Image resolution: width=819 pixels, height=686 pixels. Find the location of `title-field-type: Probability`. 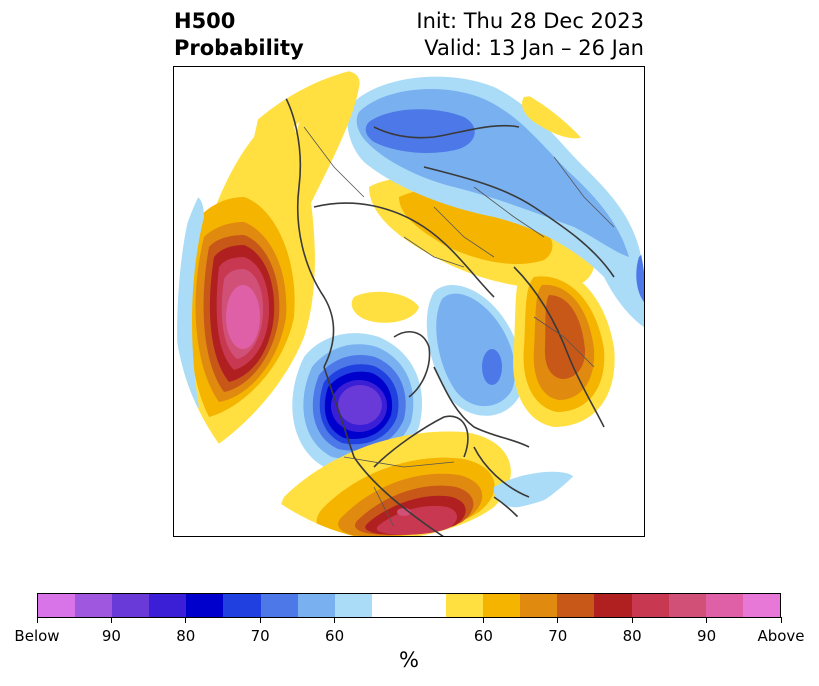

title-field-type: Probability is located at coordinates (239, 48).